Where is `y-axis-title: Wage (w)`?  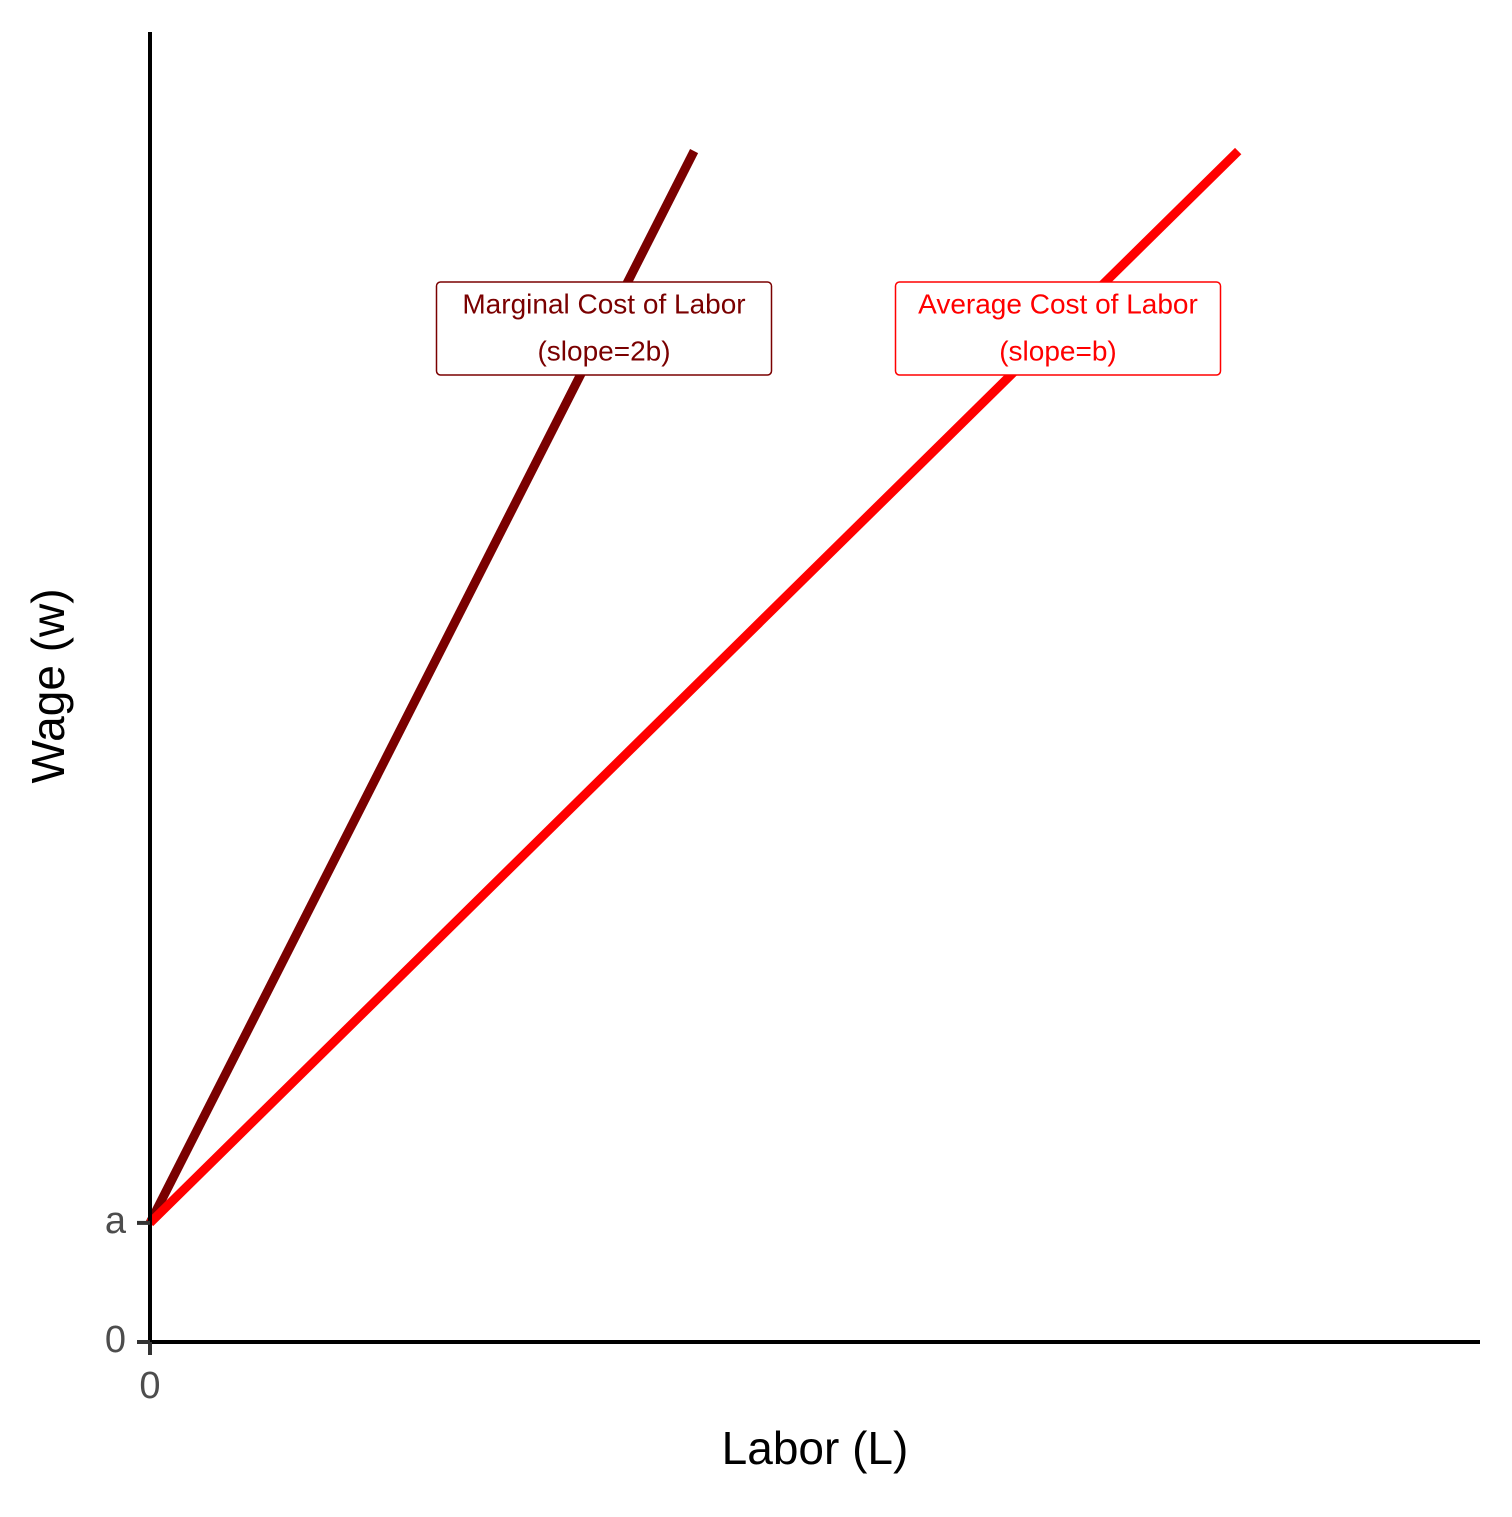
y-axis-title: Wage (w) is located at coordinates (48, 685).